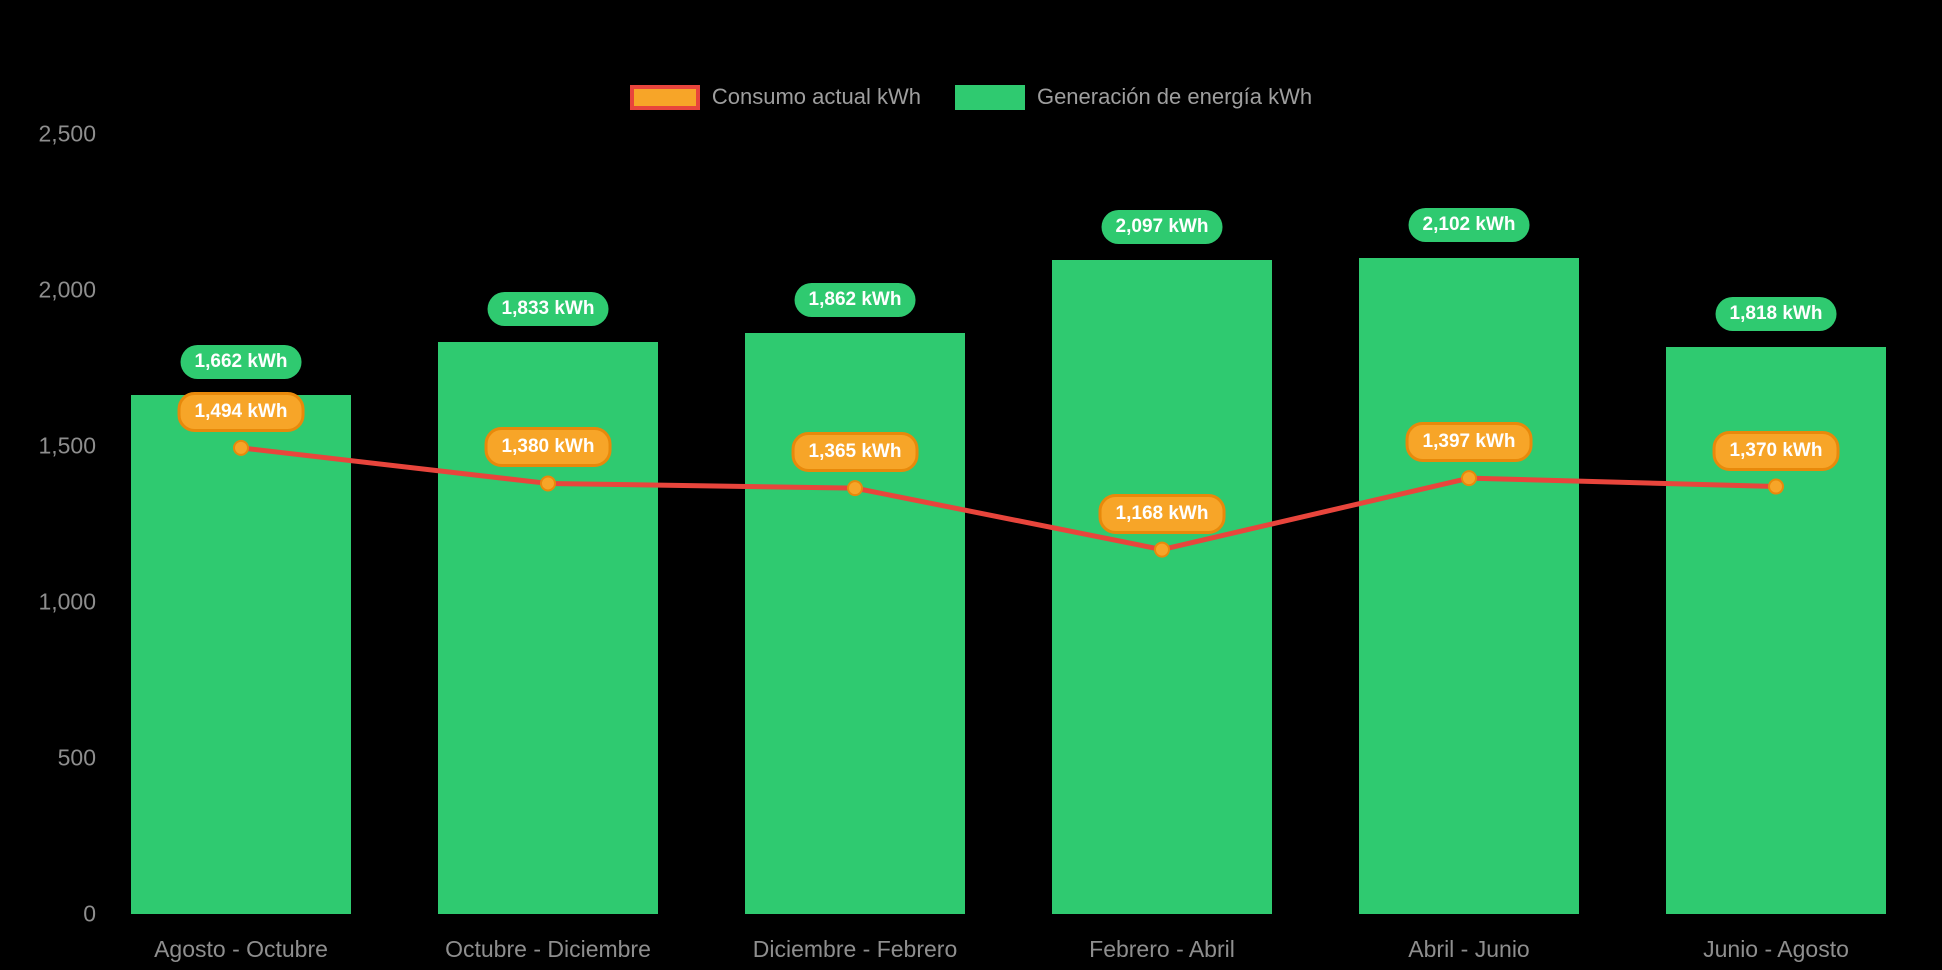  What do you see at coordinates (1469, 225) in the screenshot?
I see `bar-value-label: 2,102 kWh` at bounding box center [1469, 225].